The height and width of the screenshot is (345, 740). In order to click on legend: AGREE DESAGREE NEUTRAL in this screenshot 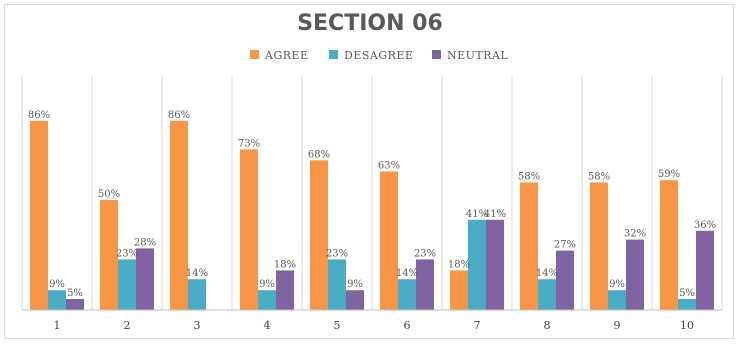, I will do `click(379, 55)`.